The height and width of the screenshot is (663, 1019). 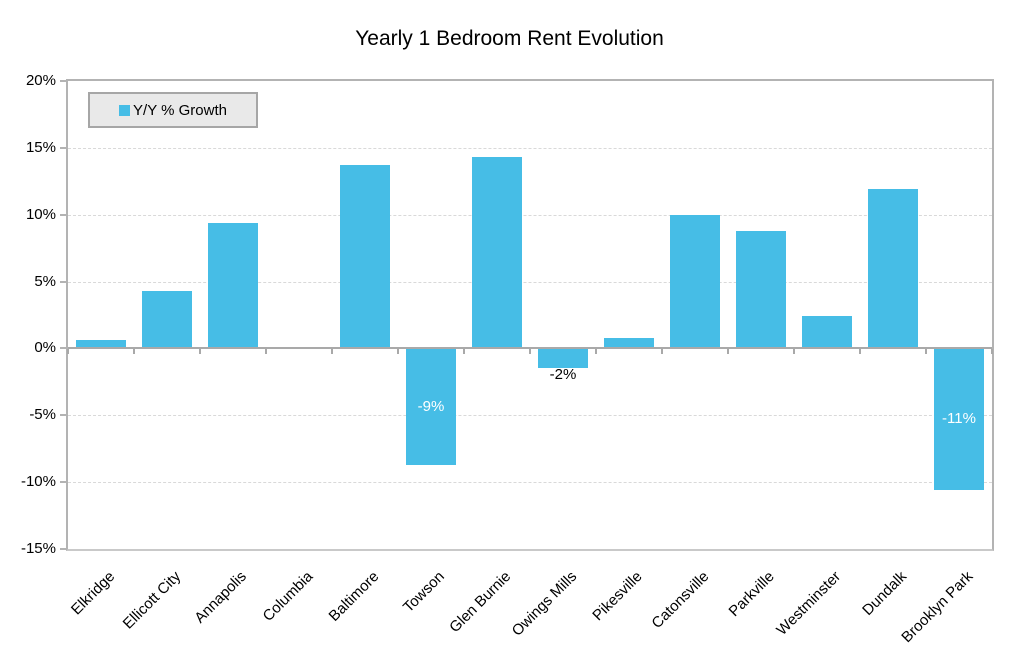 I want to click on x-axis-label-westminster: Westminster, so click(x=809, y=603).